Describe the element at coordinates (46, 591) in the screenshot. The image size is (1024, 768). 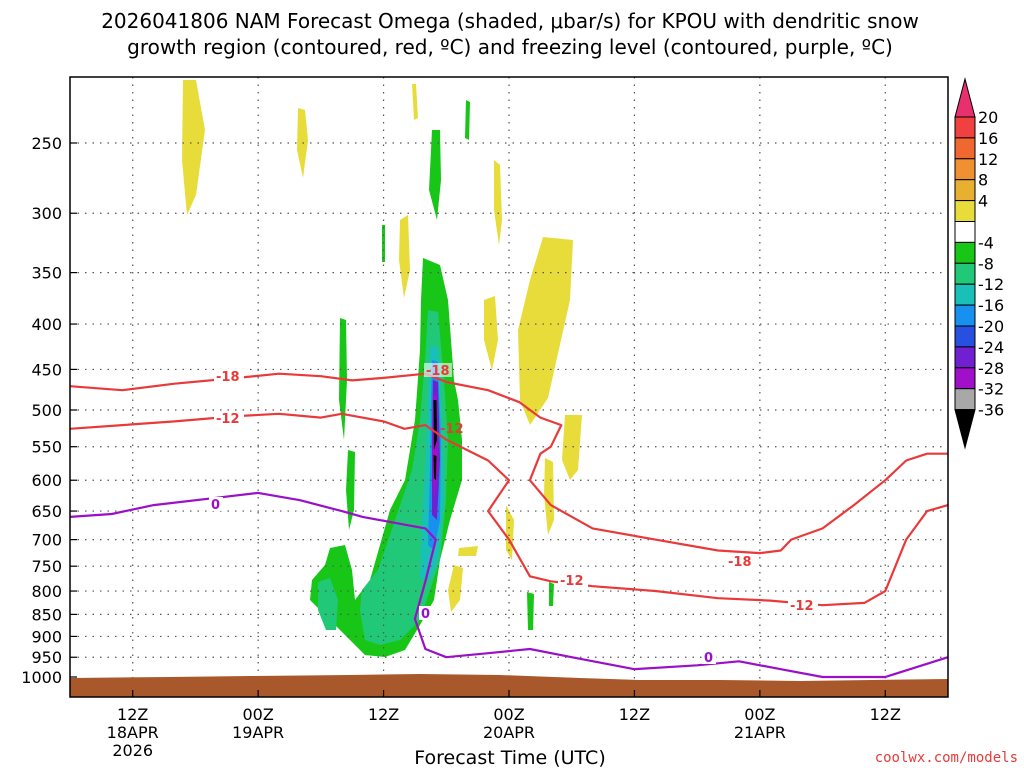
I see `y-tick-label: 800` at that location.